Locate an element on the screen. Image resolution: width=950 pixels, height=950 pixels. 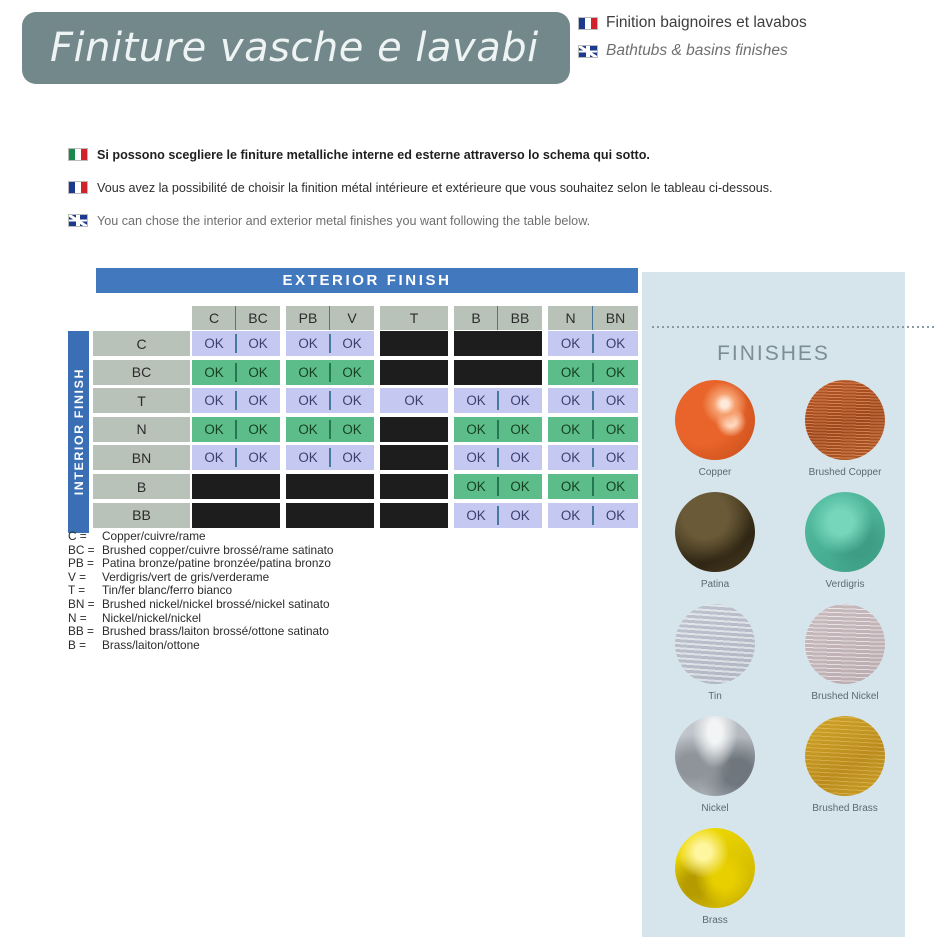
matrix-cell-bb-t is located at coordinates (414, 515).